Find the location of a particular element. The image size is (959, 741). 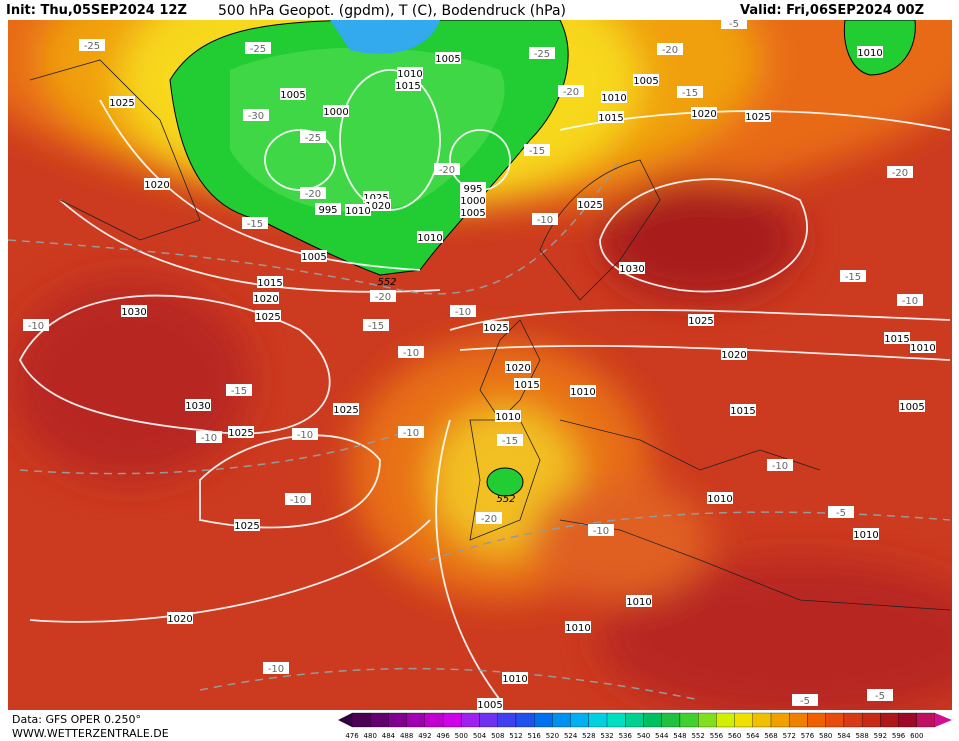

temperature-label: -30 is located at coordinates (256, 116).